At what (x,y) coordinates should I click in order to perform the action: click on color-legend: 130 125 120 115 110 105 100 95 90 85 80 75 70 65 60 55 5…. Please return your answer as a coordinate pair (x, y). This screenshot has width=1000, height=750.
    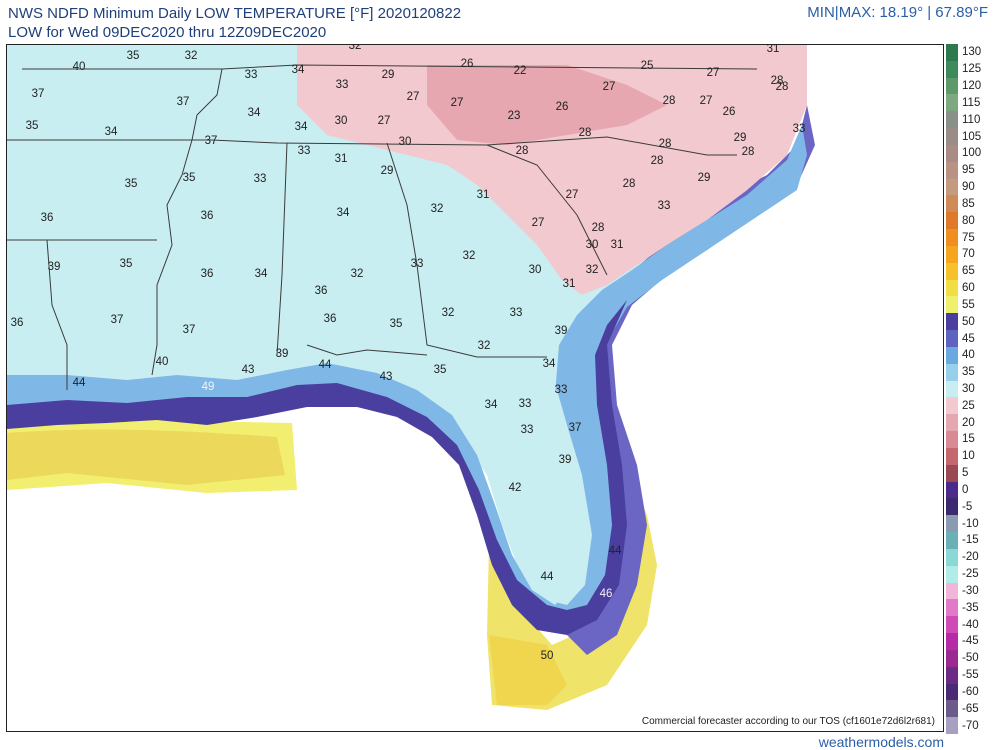
    Looking at the image, I should click on (973, 389).